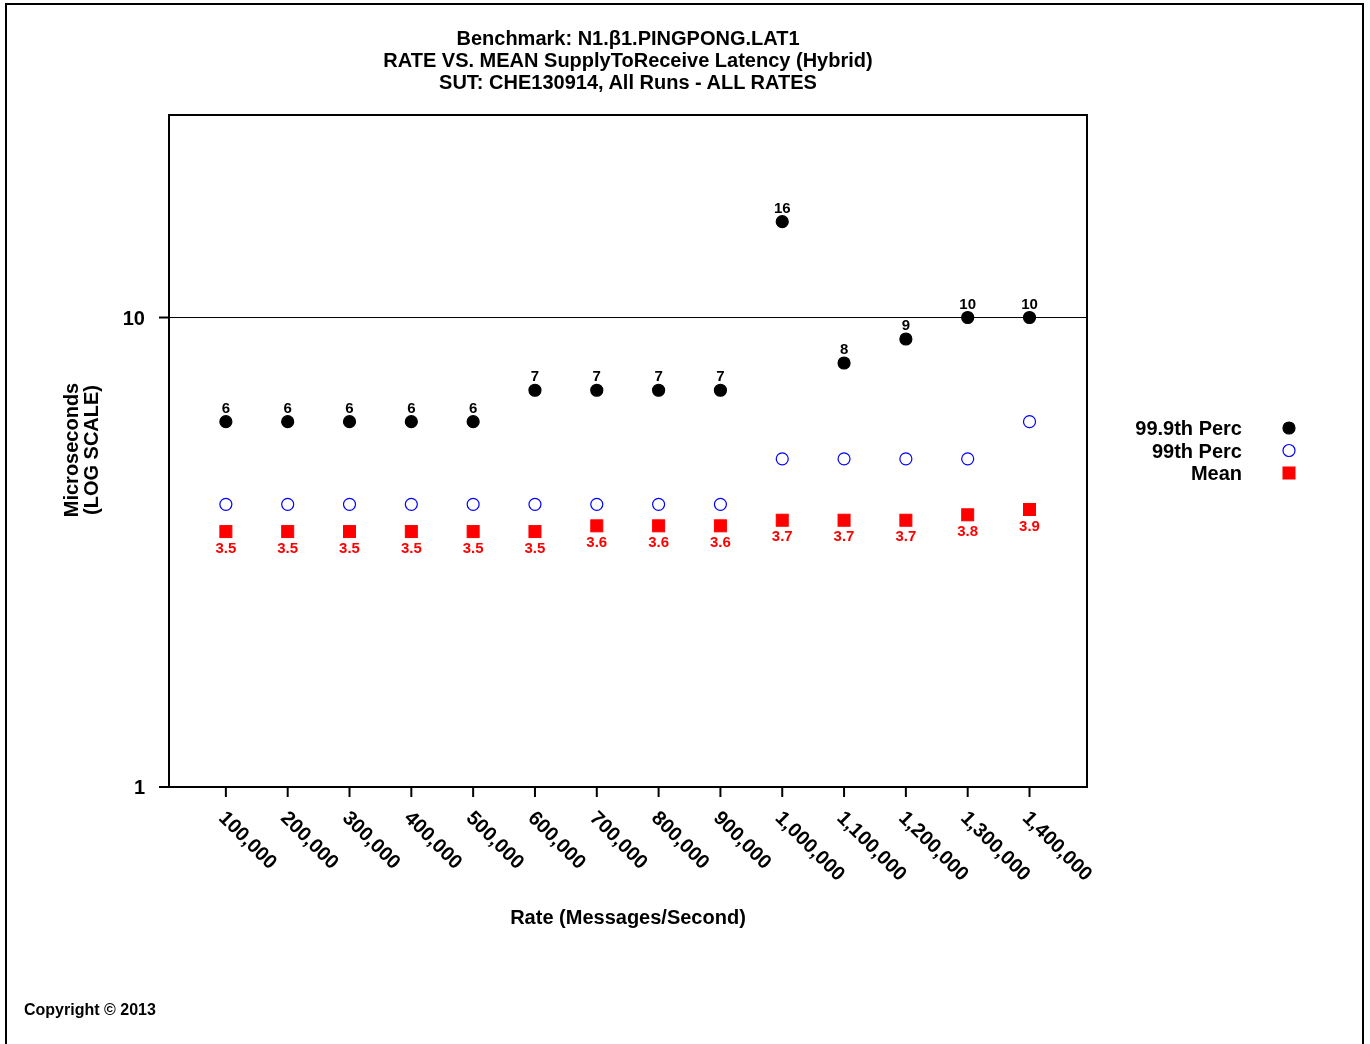  Describe the element at coordinates (1029, 525) in the screenshot. I see `data-label: 3.9` at that location.